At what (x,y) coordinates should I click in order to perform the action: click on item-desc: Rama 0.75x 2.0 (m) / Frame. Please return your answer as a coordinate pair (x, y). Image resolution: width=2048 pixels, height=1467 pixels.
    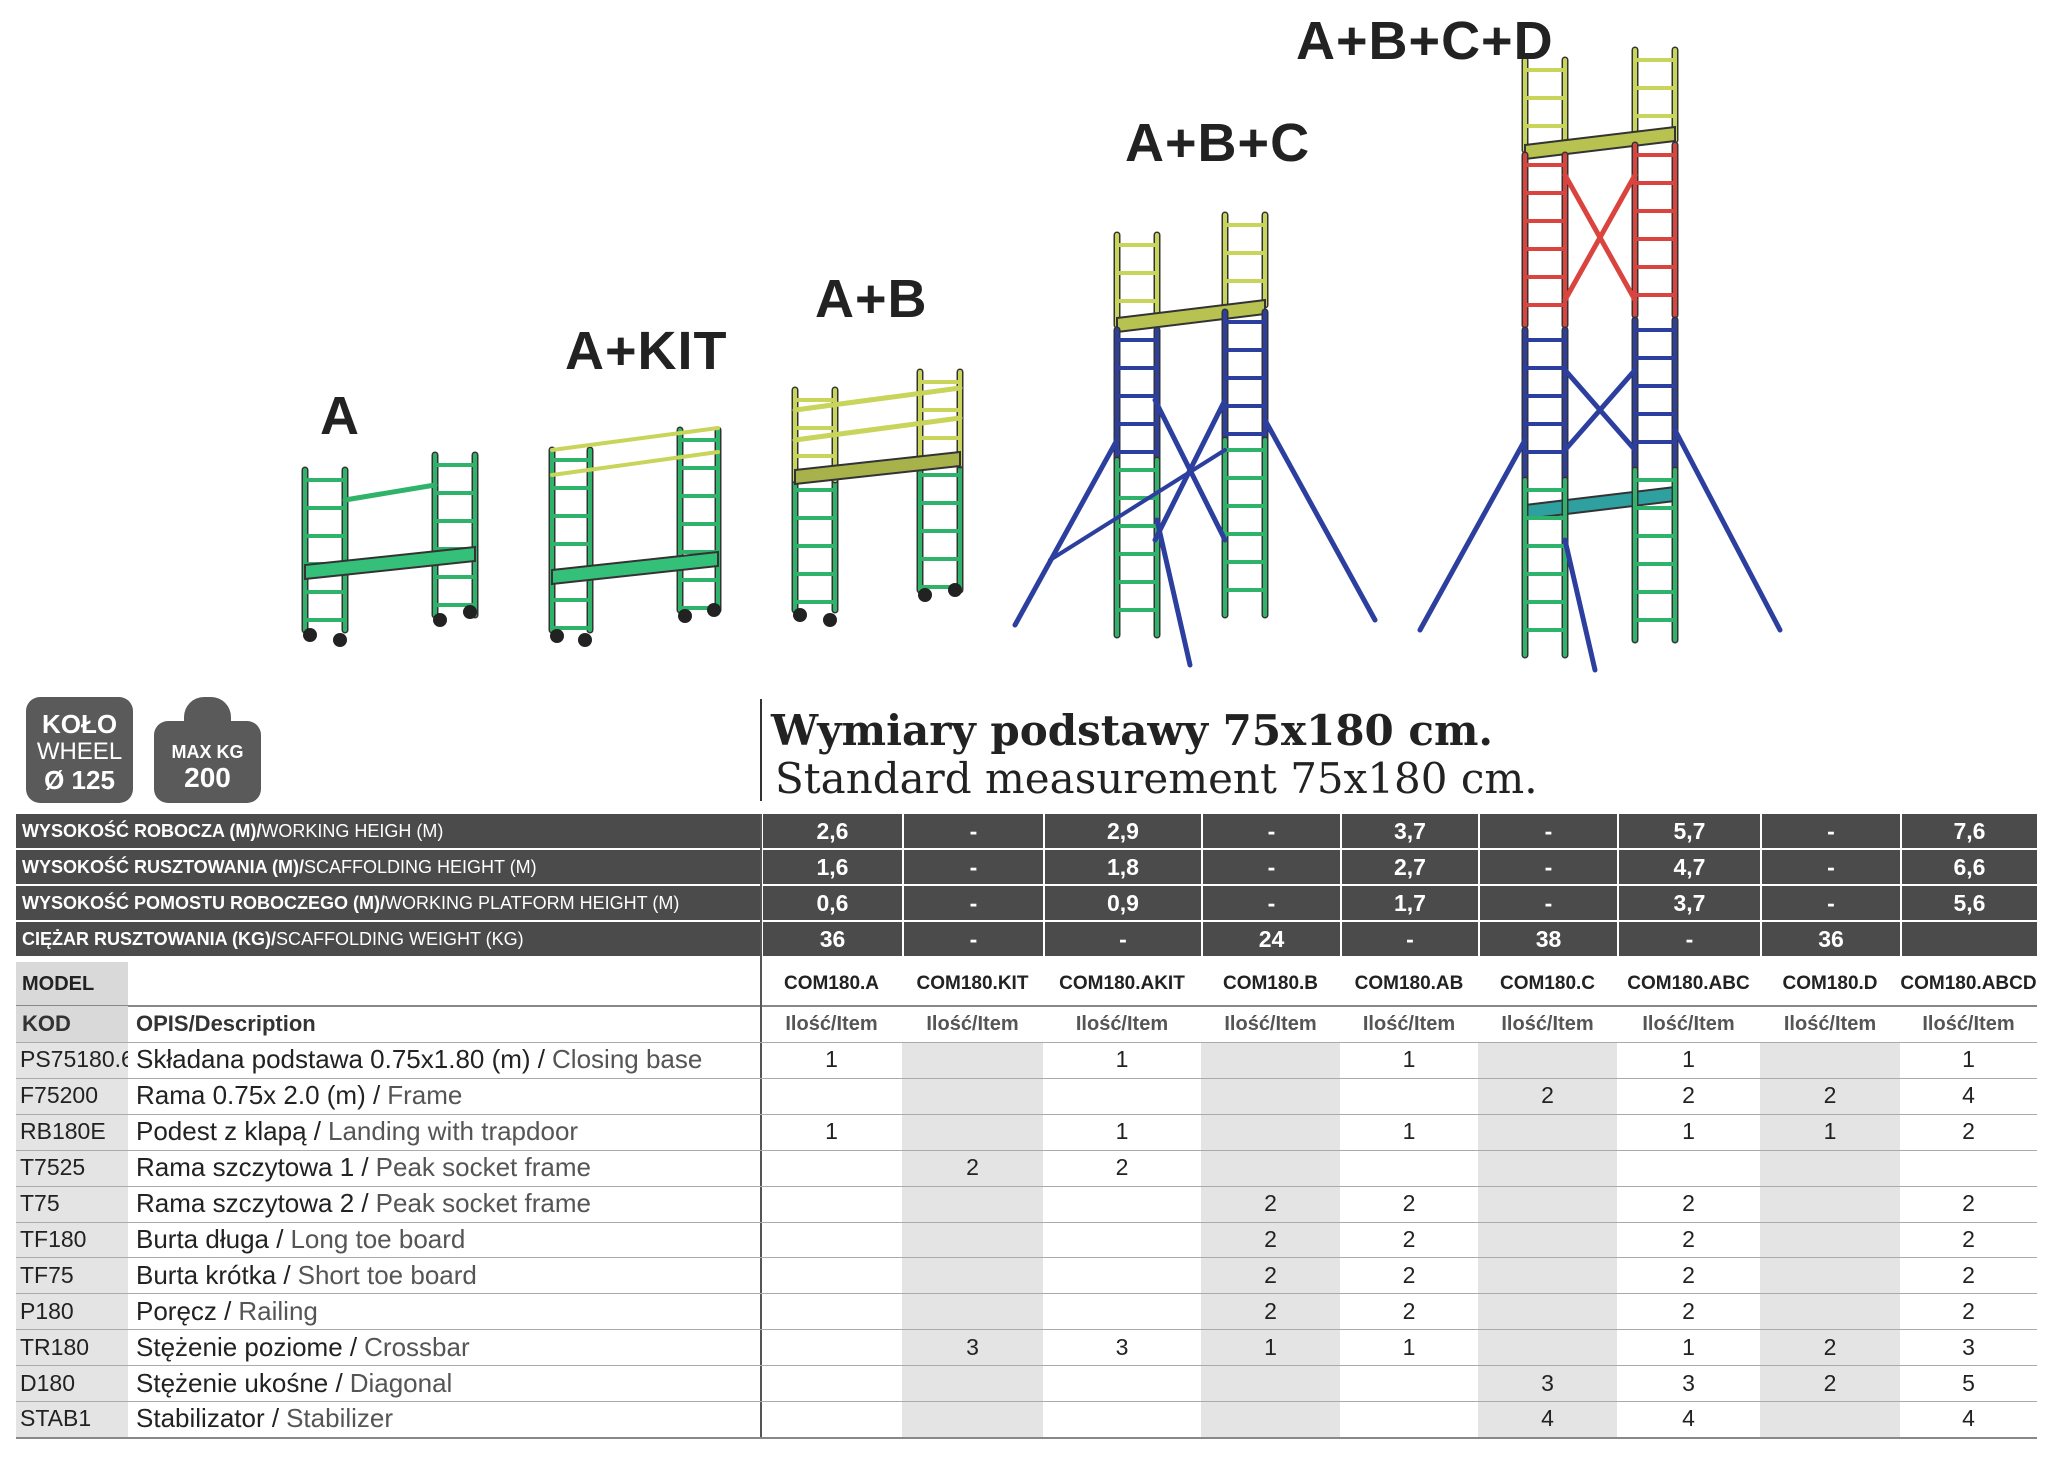
    Looking at the image, I should click on (448, 1096).